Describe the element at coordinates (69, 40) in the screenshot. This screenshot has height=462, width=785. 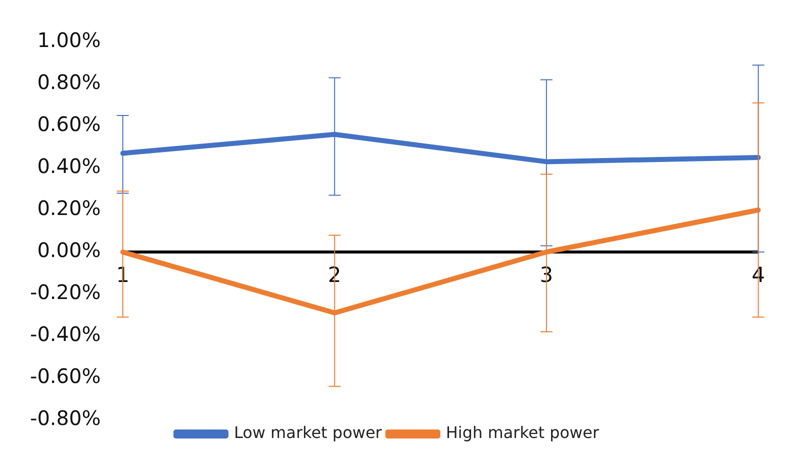
I see `y-tick-label: 1.00%` at that location.